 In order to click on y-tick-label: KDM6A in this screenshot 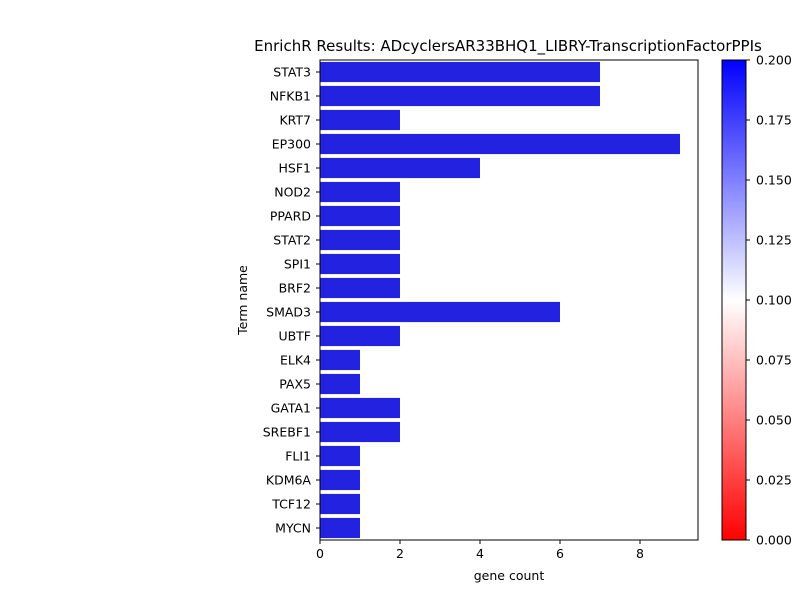, I will do `click(289, 480)`.